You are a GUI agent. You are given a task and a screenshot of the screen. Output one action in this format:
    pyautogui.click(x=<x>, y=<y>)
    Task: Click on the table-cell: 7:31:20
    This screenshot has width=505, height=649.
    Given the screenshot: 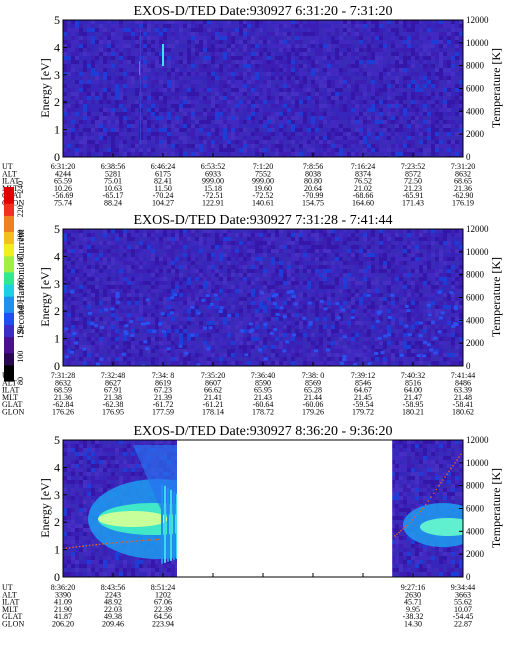 What is the action you would take?
    pyautogui.click(x=463, y=166)
    